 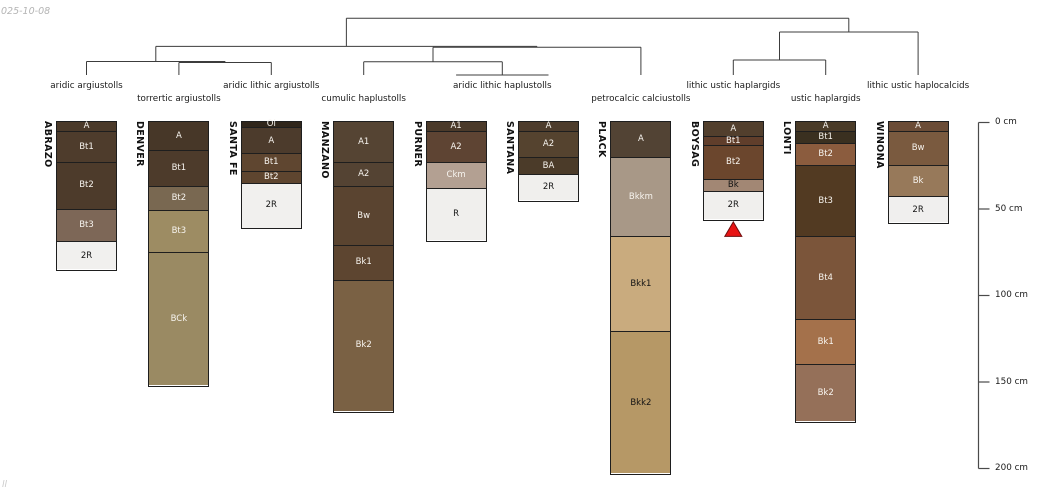 I want to click on horizon-plack-bkk1: Bkk1, so click(x=641, y=284).